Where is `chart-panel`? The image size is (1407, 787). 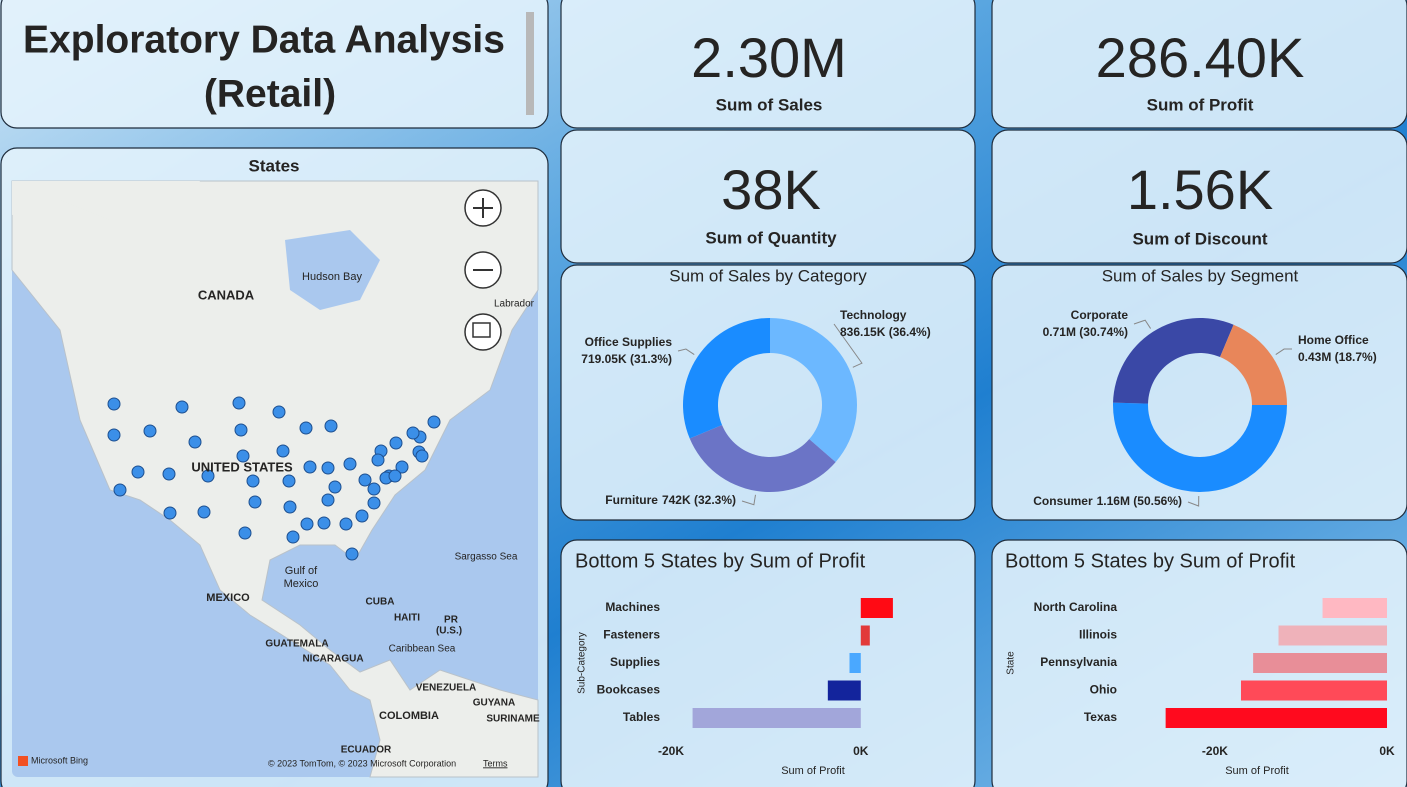
chart-panel is located at coordinates (768, 392).